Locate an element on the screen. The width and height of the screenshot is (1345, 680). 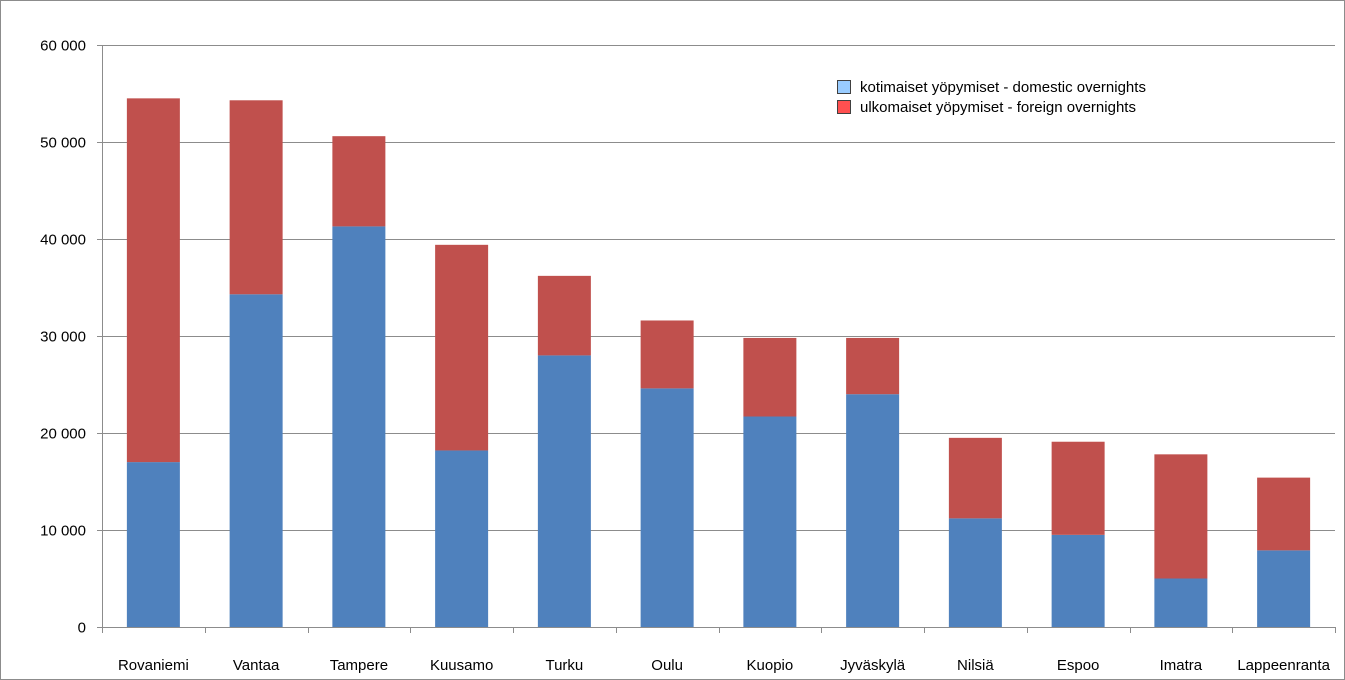
x-tick-label: Oulu is located at coordinates (667, 665).